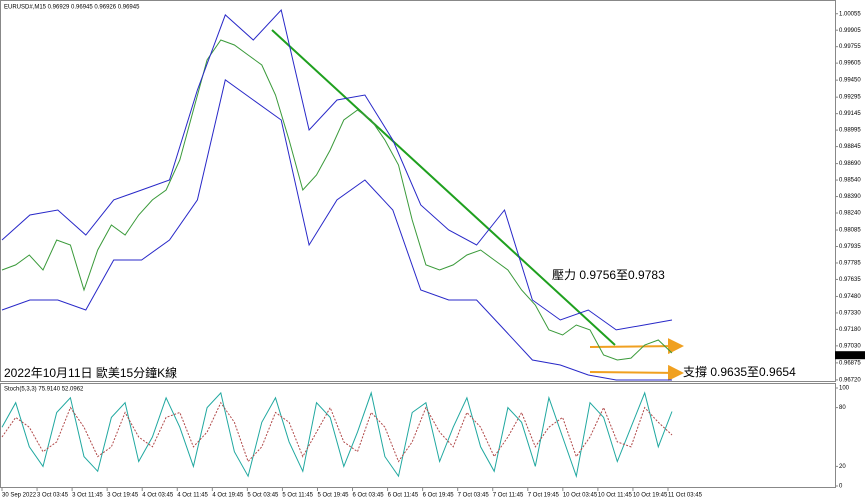 The image size is (865, 501). I want to click on support-arrow, so click(636, 372).